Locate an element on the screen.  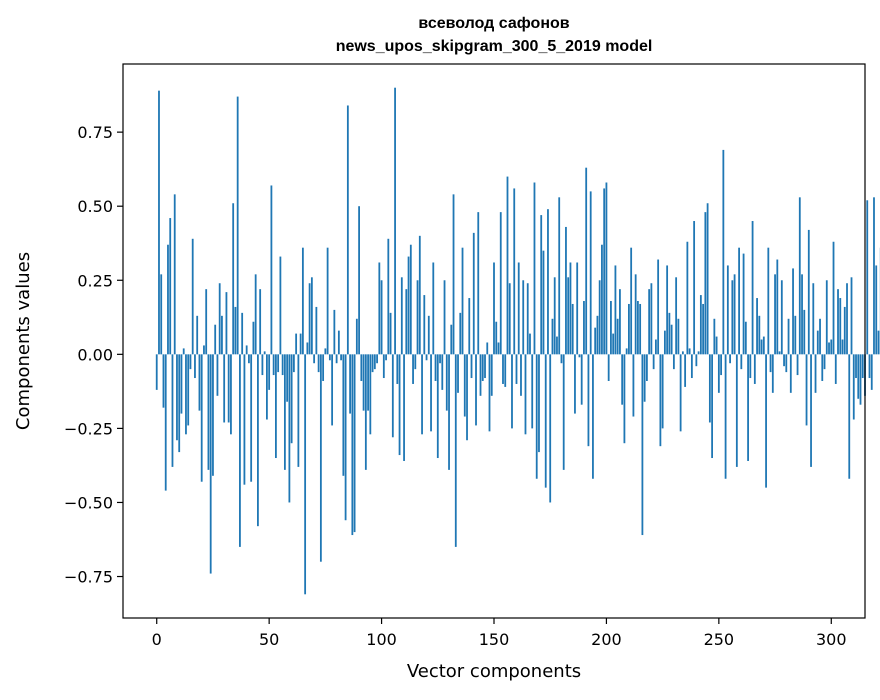
y-tick-label: −0.50 is located at coordinates (88, 502).